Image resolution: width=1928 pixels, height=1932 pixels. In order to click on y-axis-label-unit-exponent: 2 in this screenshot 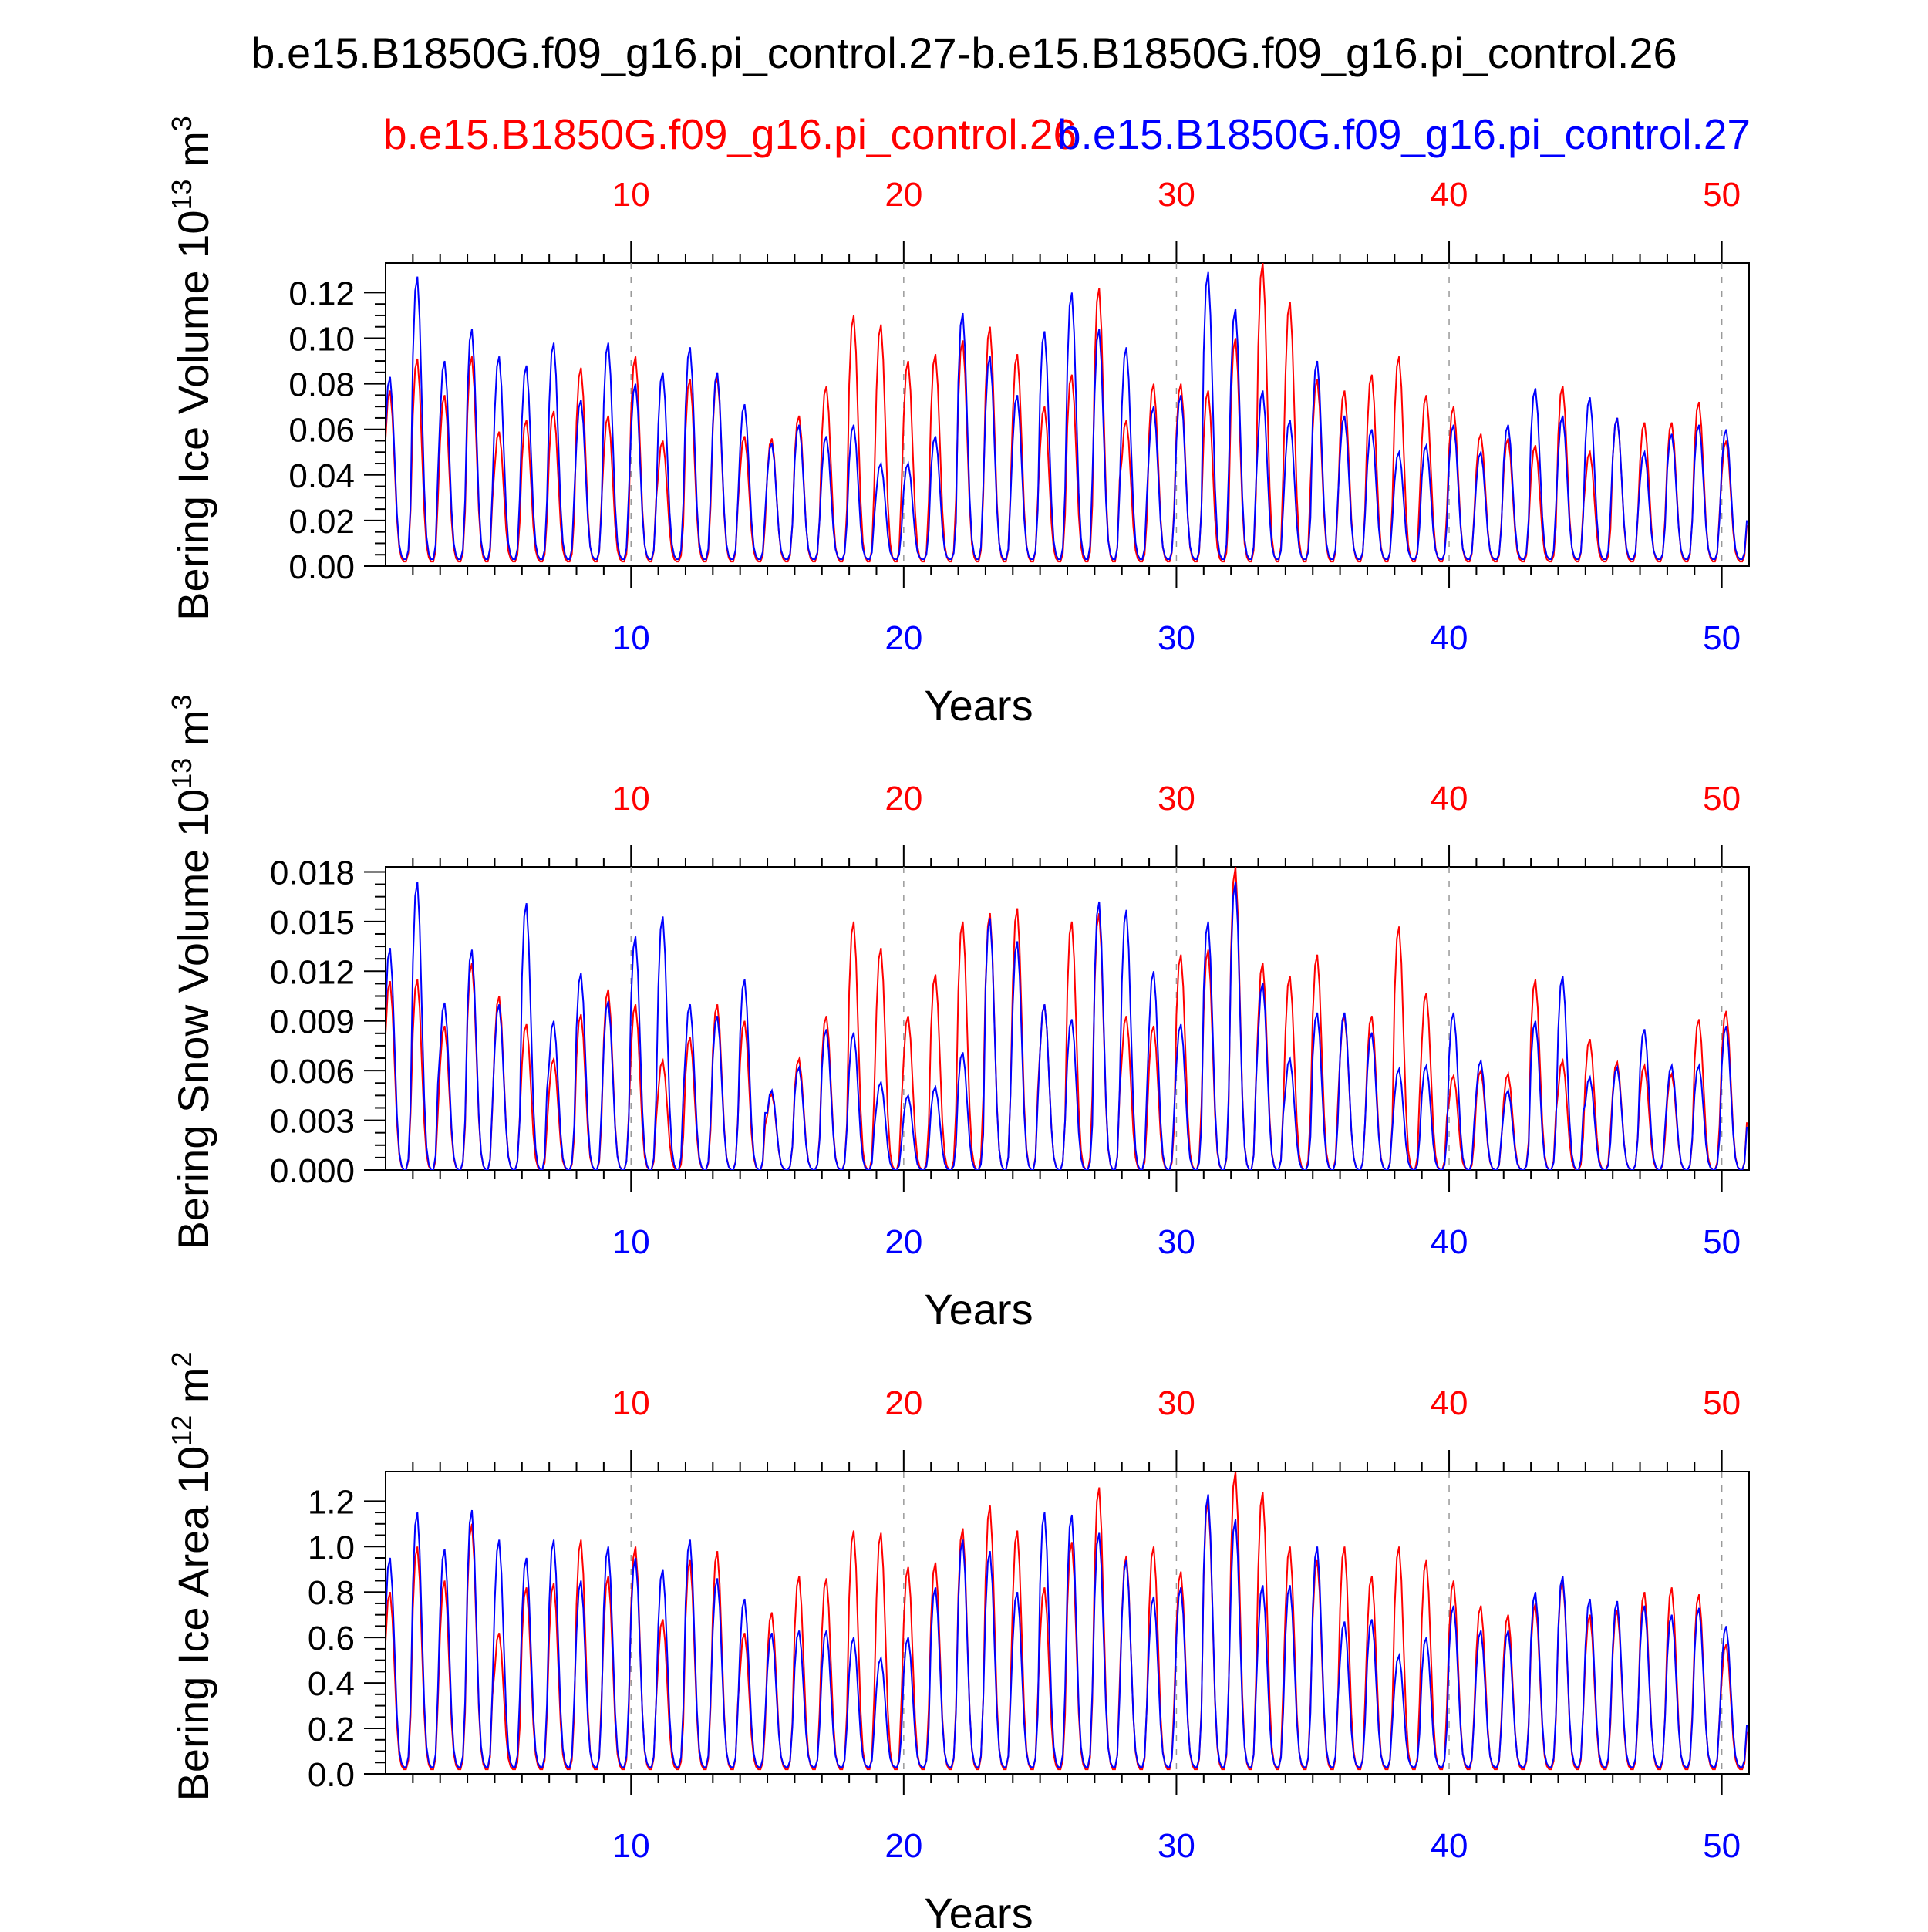, I will do `click(181, 1359)`.